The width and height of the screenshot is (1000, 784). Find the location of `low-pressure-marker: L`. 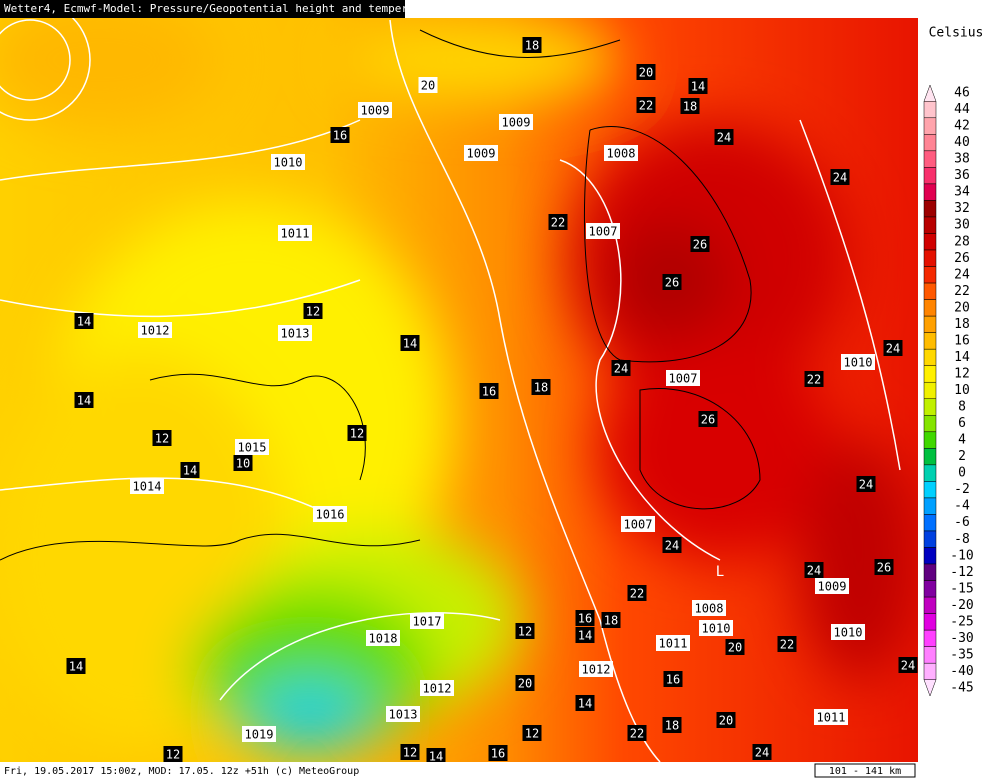

low-pressure-marker: L is located at coordinates (720, 572).